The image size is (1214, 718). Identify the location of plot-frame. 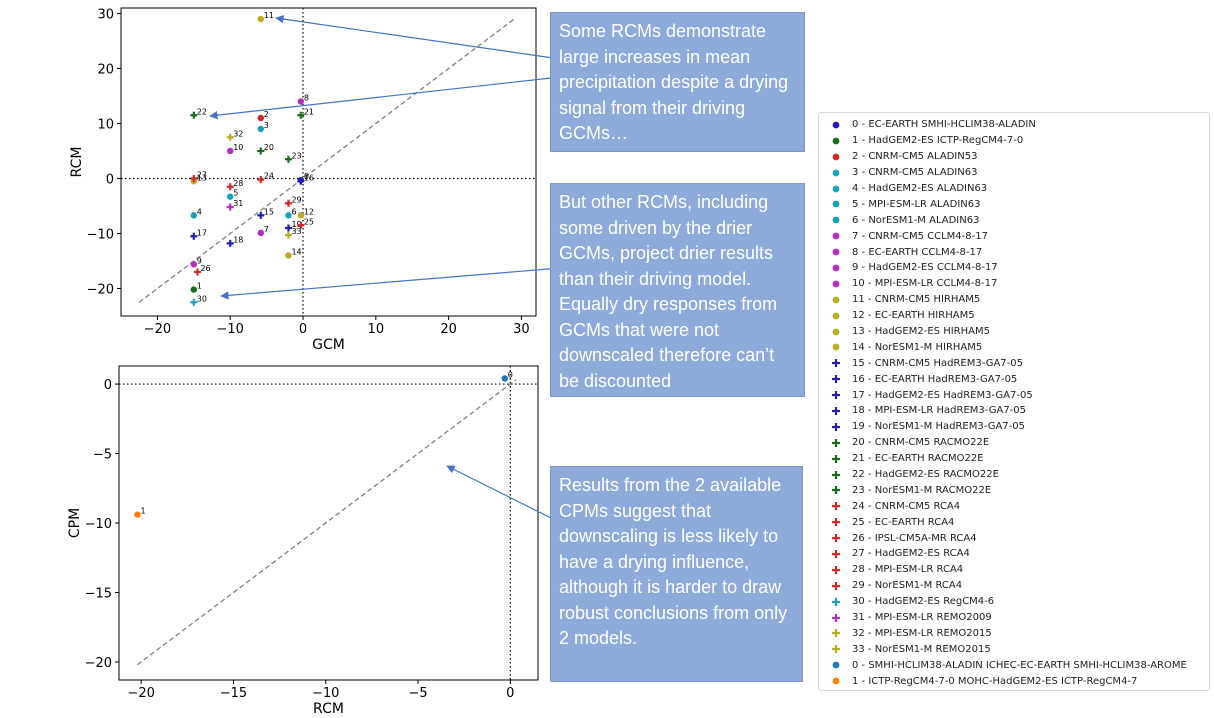
(328, 162).